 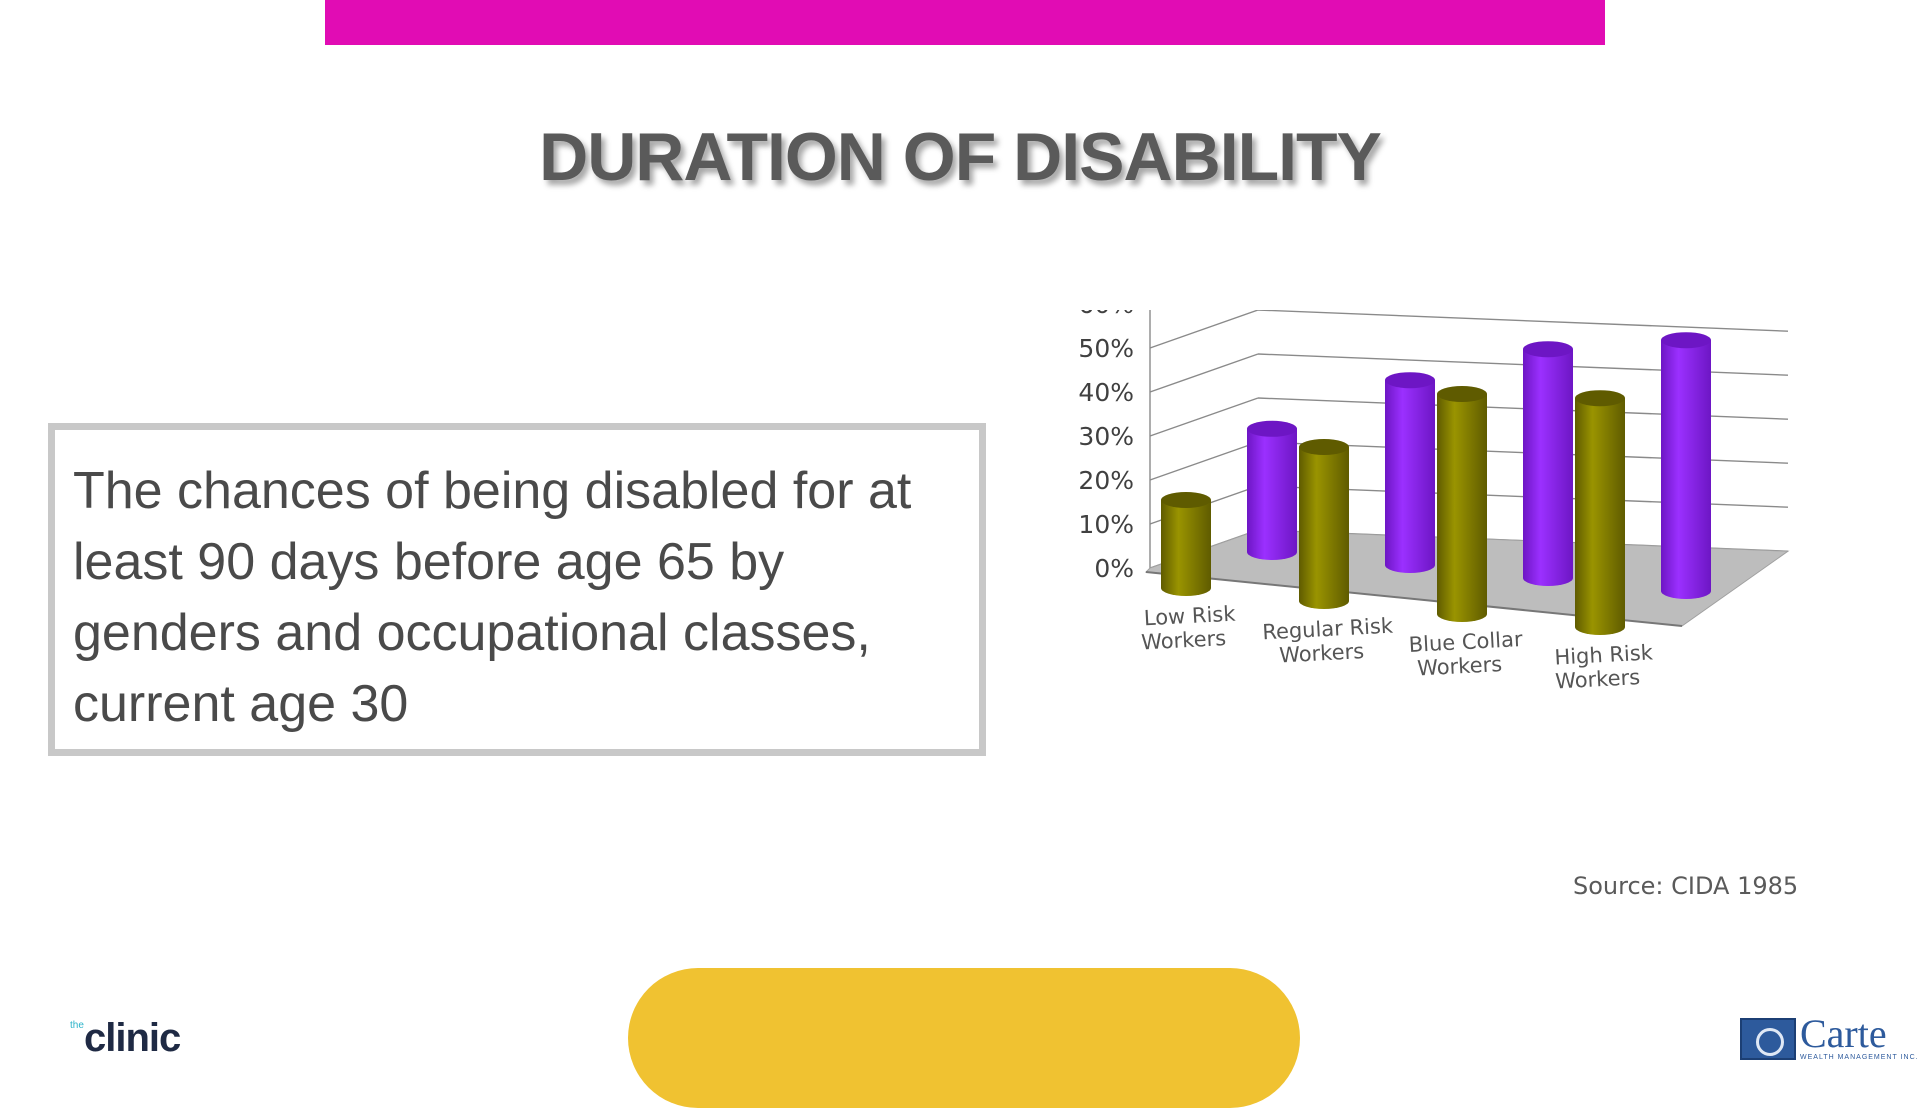 I want to click on y-tick-label: 40%, so click(x=1106, y=392).